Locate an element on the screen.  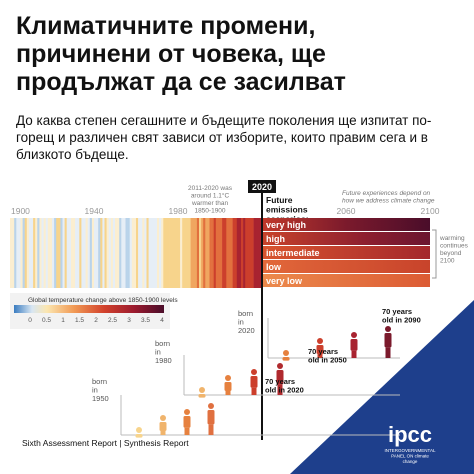
scenario-label: high is located at coordinates (275, 239).